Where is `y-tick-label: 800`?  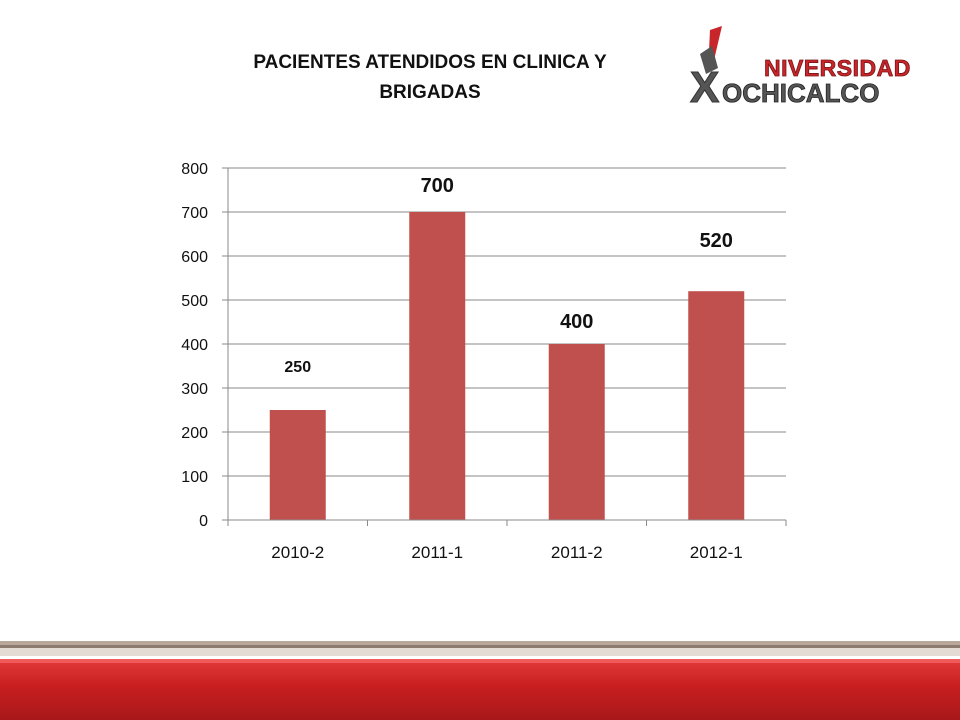 y-tick-label: 800 is located at coordinates (194, 169).